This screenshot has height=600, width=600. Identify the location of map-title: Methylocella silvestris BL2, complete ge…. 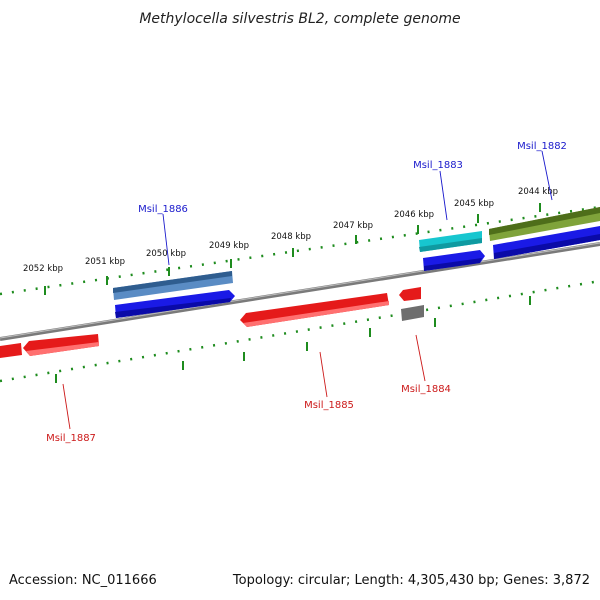
(299, 19).